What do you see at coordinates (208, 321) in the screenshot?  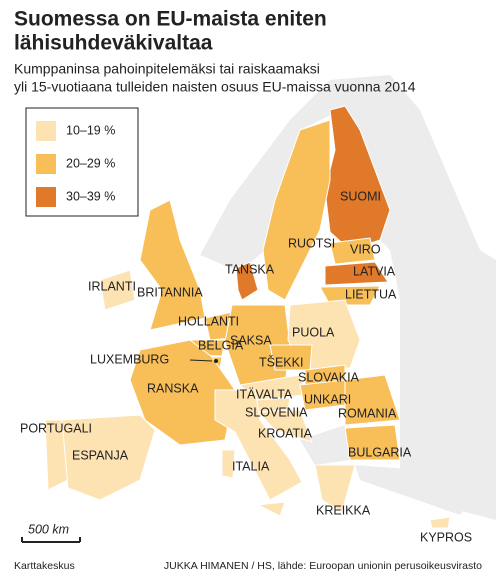 I see `country-label: HOLLANTI` at bounding box center [208, 321].